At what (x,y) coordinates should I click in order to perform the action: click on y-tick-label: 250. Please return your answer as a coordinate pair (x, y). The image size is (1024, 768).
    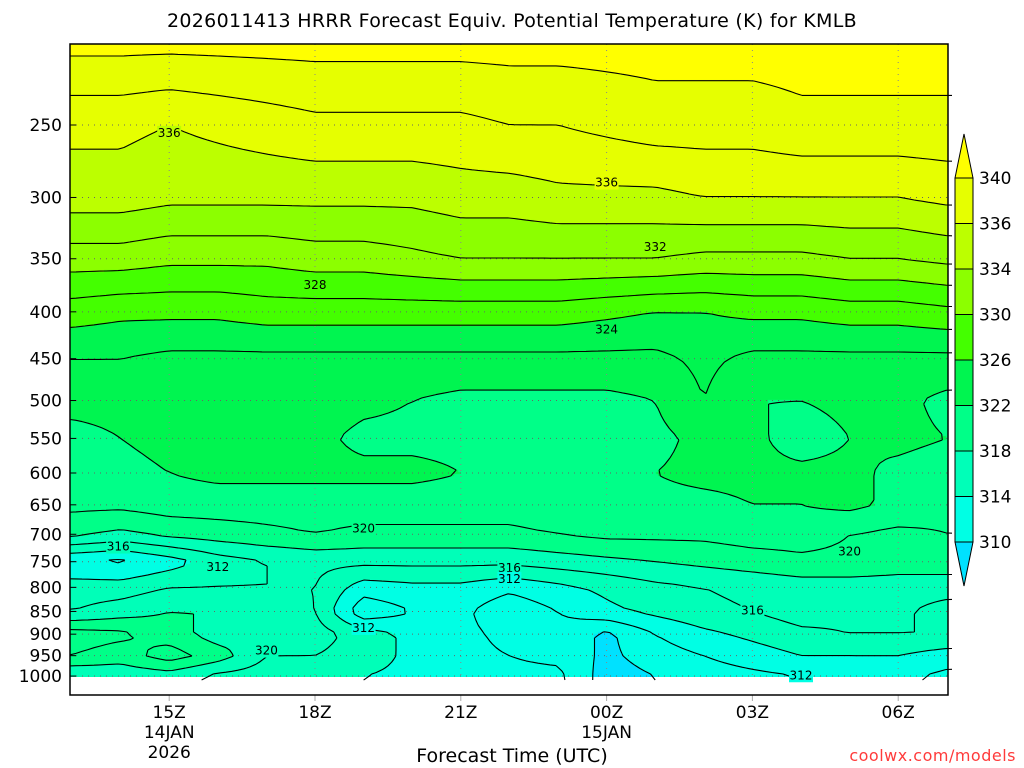
    Looking at the image, I should click on (46, 126).